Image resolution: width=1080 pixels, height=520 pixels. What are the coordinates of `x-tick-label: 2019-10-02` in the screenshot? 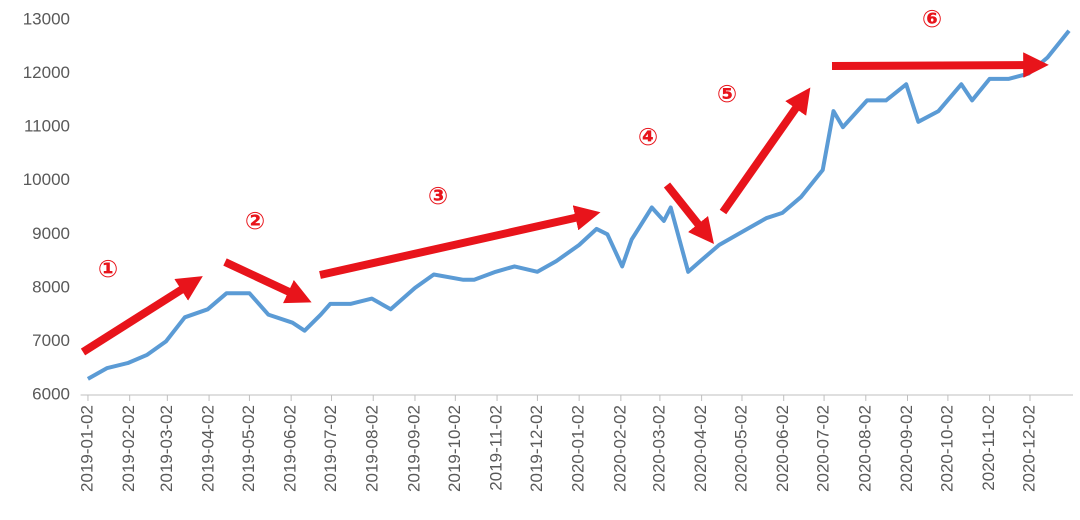 It's located at (454, 448).